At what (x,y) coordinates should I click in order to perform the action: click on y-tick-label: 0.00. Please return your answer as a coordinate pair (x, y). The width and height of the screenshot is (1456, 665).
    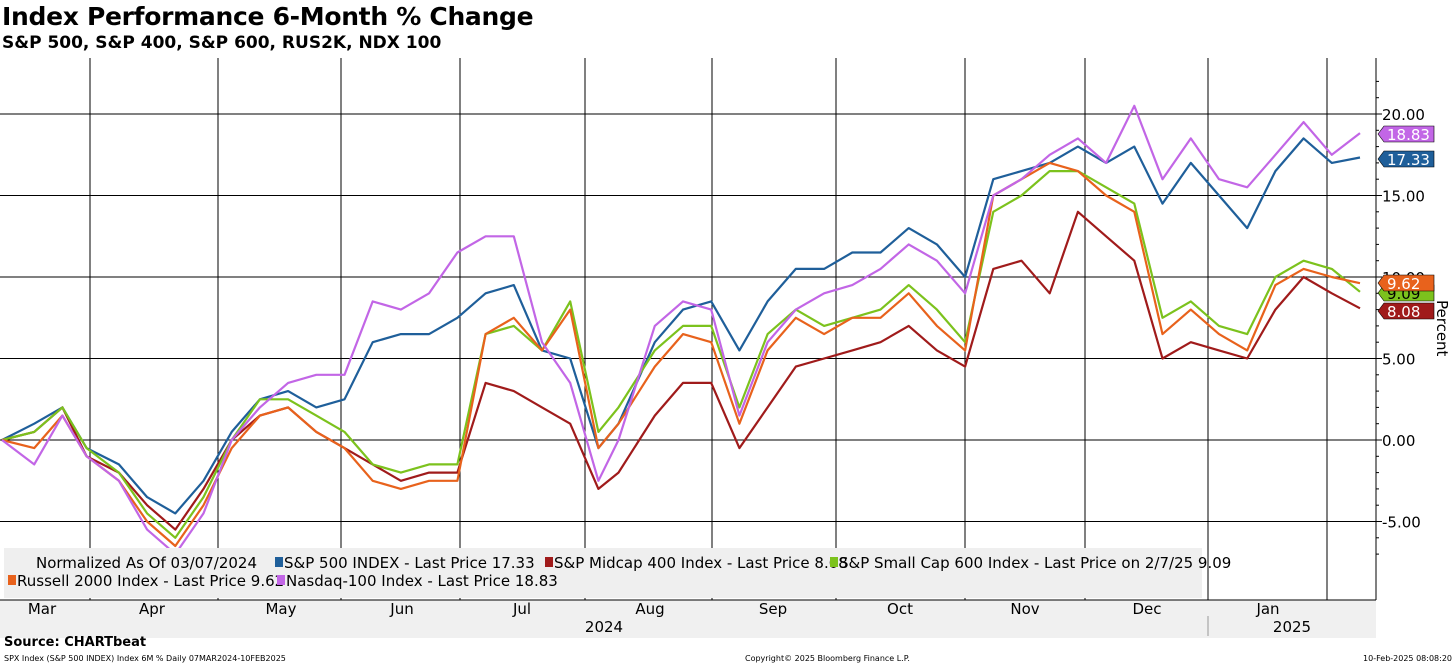
    Looking at the image, I should click on (1398, 441).